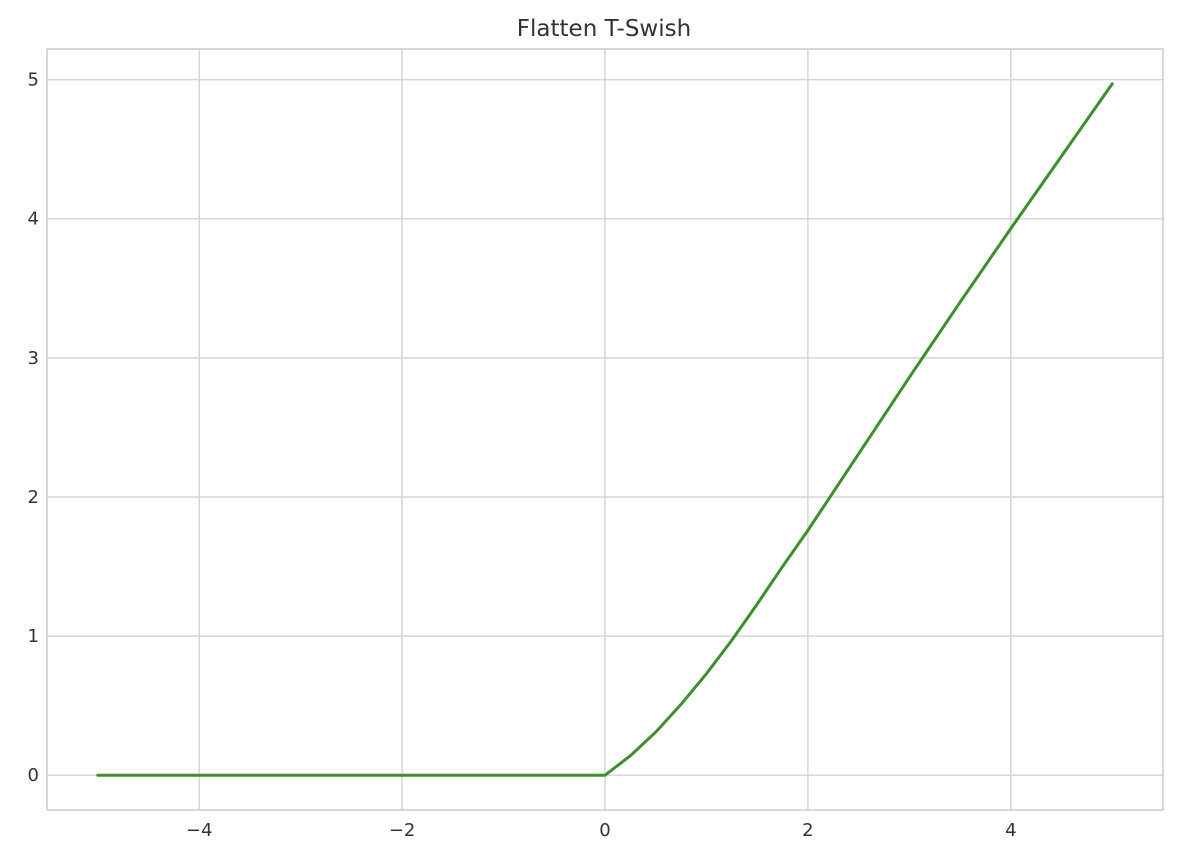 The image size is (1184, 863). I want to click on x-tick-label: 2, so click(807, 830).